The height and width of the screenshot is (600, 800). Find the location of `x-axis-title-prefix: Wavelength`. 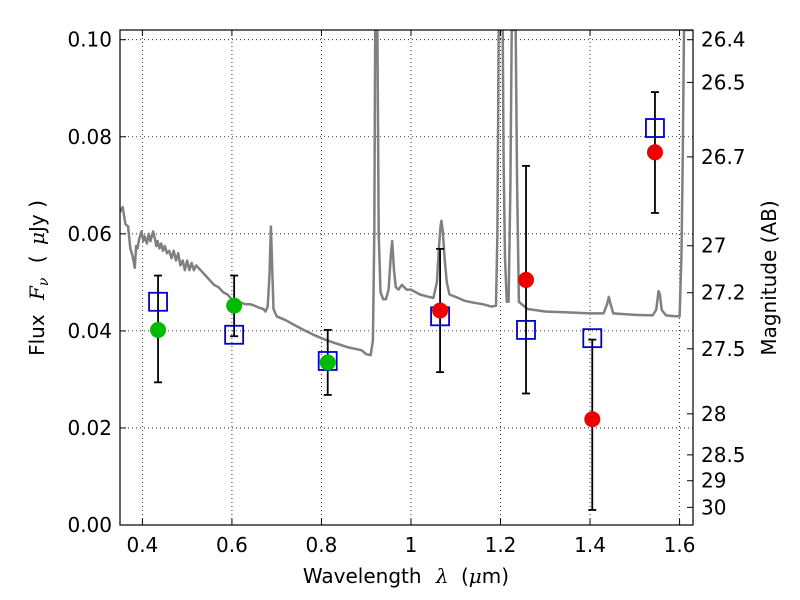

x-axis-title-prefix: Wavelength is located at coordinates (362, 576).